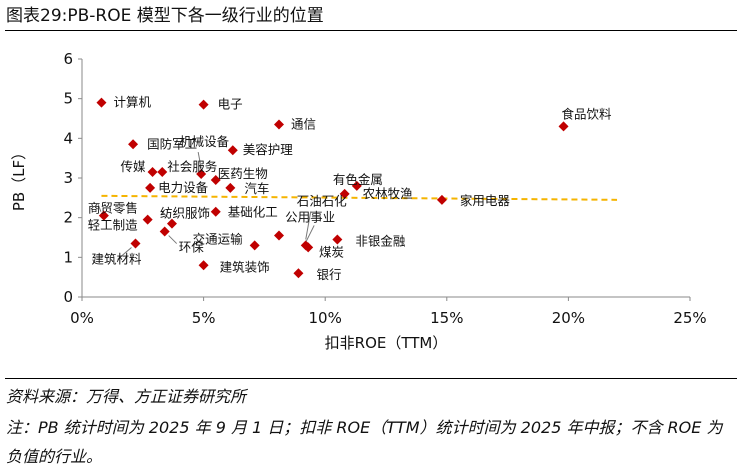  Describe the element at coordinates (485, 200) in the screenshot. I see `data-label: 家用电器` at that location.